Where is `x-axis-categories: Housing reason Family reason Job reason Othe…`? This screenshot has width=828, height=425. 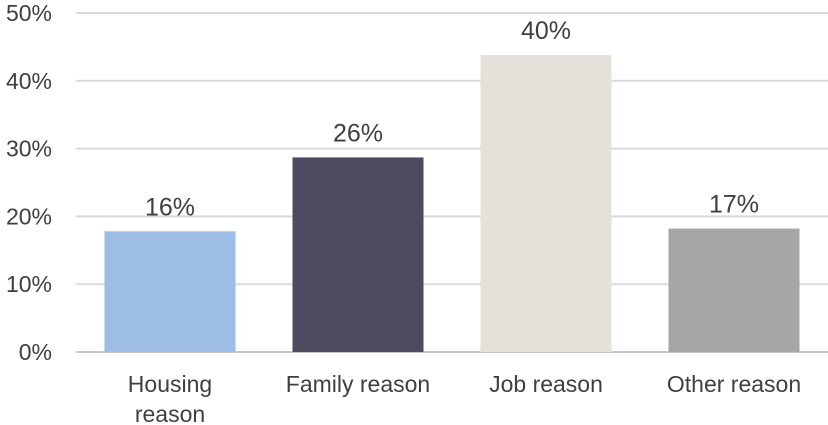 x-axis-categories: Housing reason Family reason Job reason Othe… is located at coordinates (464, 398).